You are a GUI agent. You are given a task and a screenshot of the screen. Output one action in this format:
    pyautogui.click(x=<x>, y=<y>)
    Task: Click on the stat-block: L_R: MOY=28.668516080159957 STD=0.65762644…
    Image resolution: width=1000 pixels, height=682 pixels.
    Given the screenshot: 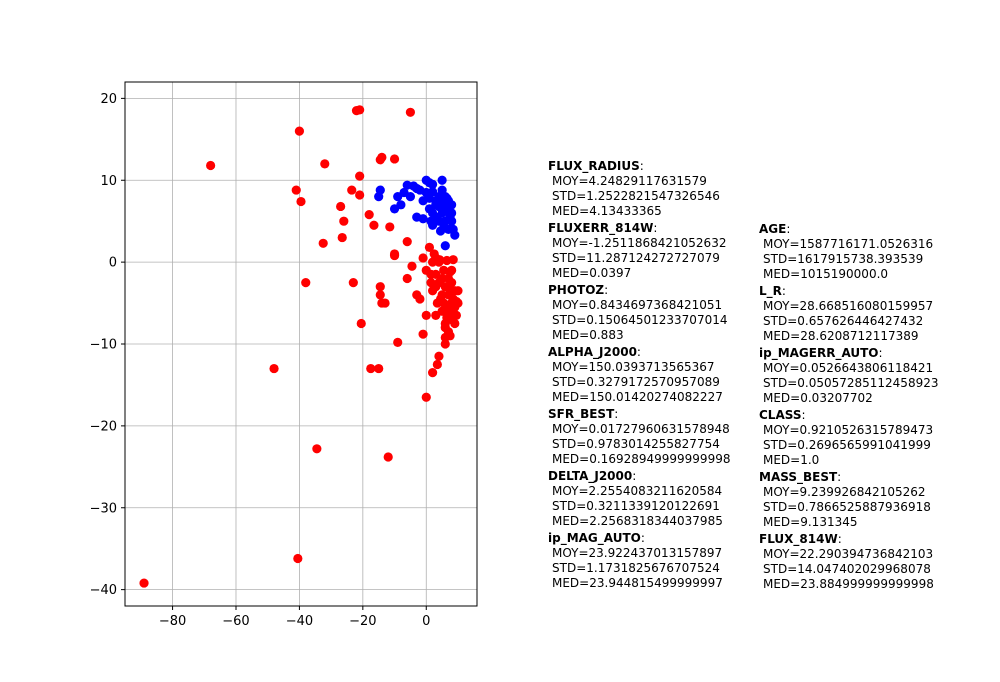 What is the action you would take?
    pyautogui.click(x=848, y=314)
    